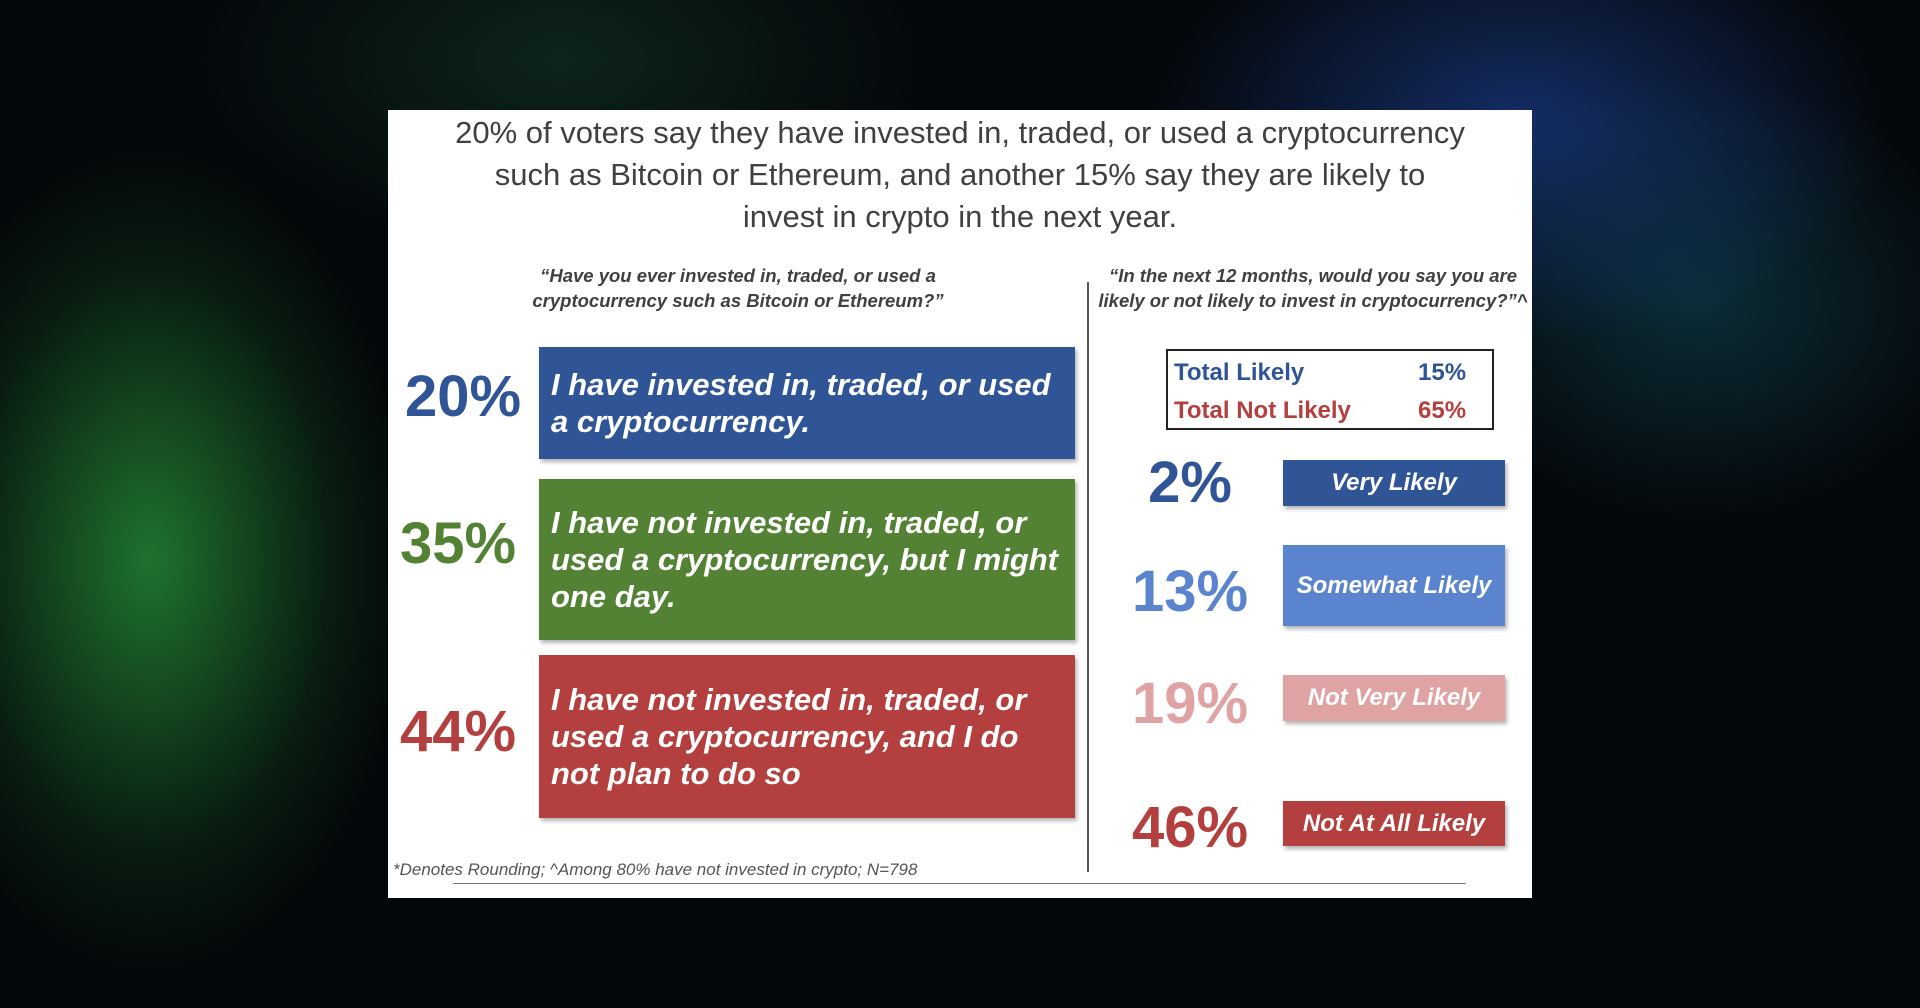  I want to click on pct-very-likely: 2%, so click(1190, 482).